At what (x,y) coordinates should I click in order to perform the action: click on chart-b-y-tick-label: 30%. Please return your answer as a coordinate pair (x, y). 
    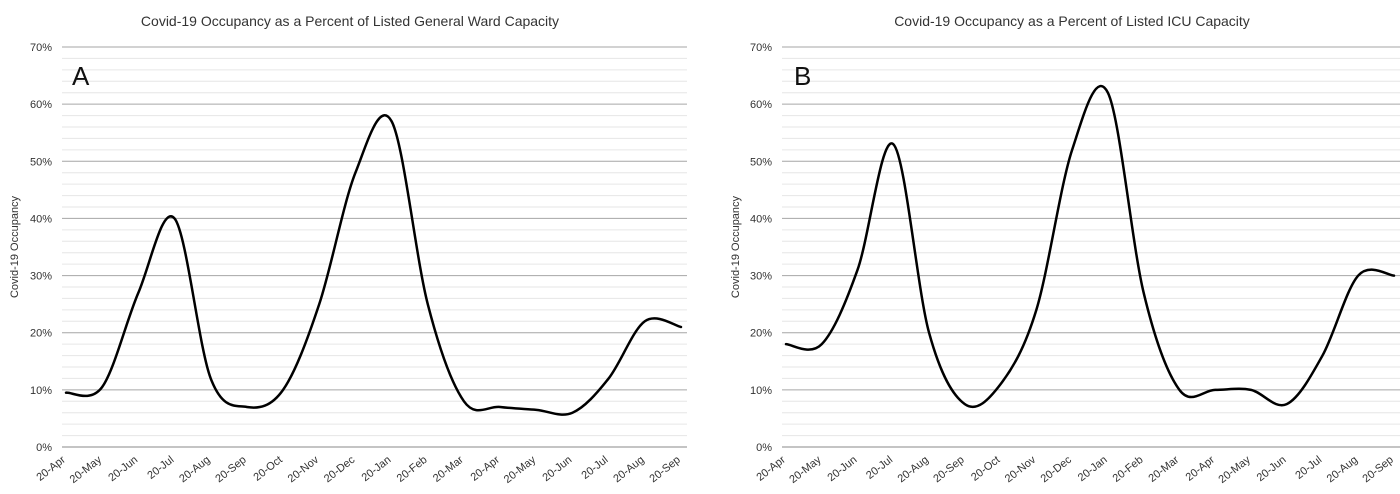
    Looking at the image, I should click on (761, 277).